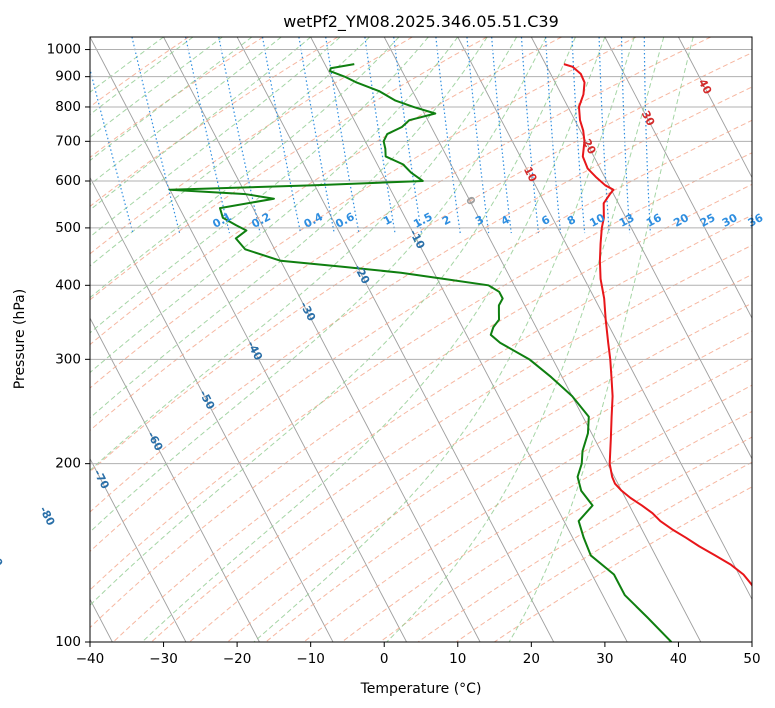 The width and height of the screenshot is (775, 708). I want to click on x-tick-label: −40, so click(90, 659).